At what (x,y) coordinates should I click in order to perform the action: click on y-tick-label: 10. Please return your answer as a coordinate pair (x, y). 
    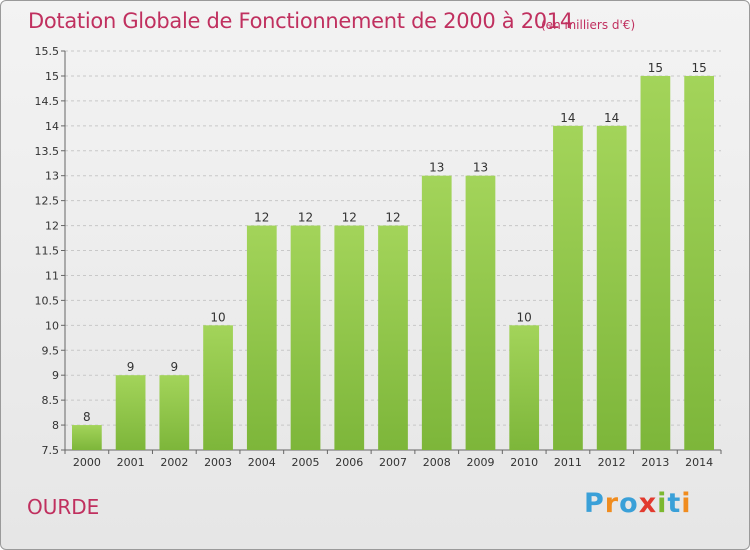
    Looking at the image, I should click on (52, 325).